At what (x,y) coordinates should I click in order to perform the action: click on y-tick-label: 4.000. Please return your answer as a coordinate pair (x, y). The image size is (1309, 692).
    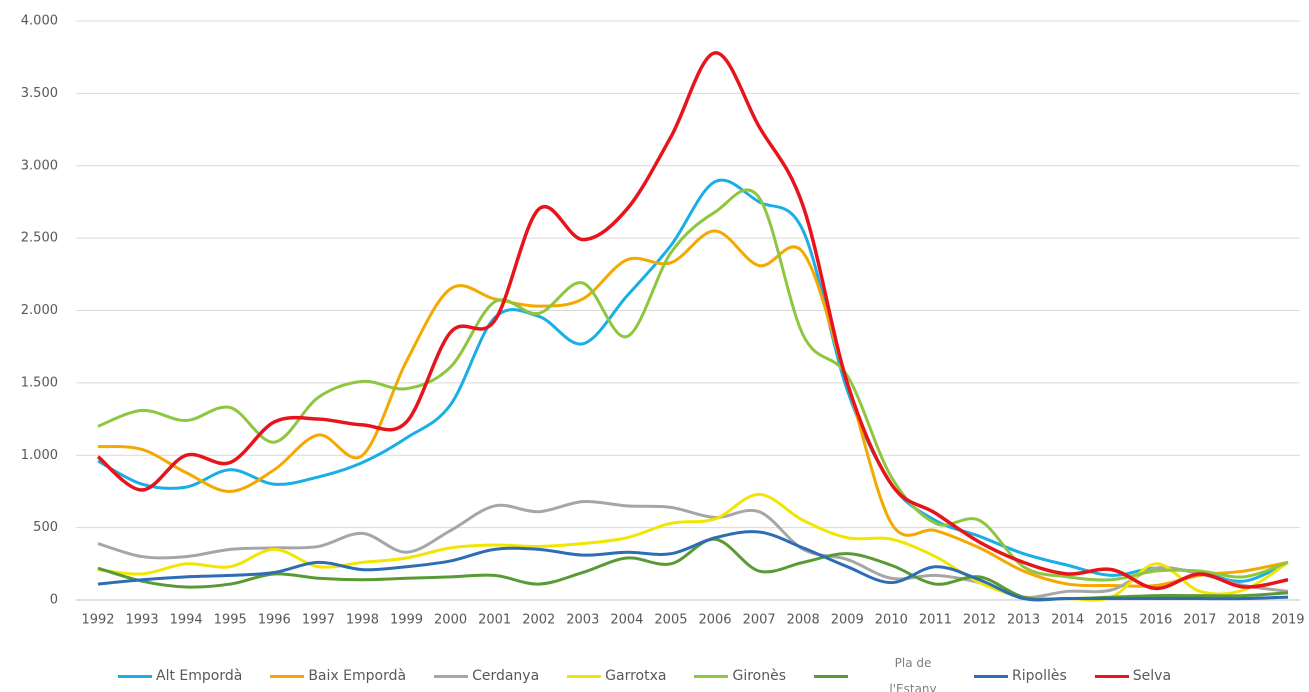
    Looking at the image, I should click on (39, 21).